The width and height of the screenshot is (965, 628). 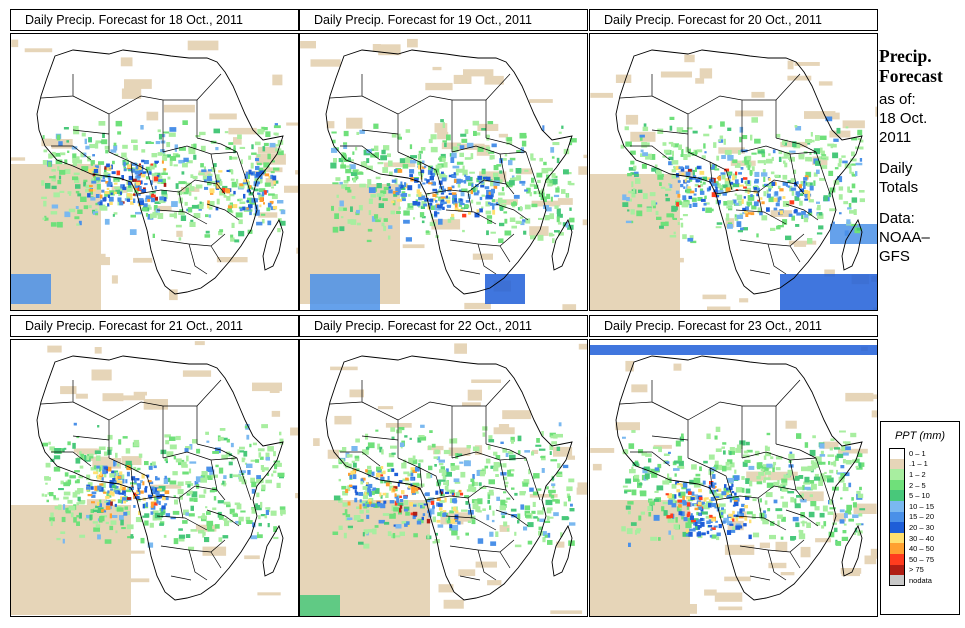 What do you see at coordinates (733, 326) in the screenshot?
I see `panel-title: Daily Precip. Forecast for 23 Oct., 2011` at bounding box center [733, 326].